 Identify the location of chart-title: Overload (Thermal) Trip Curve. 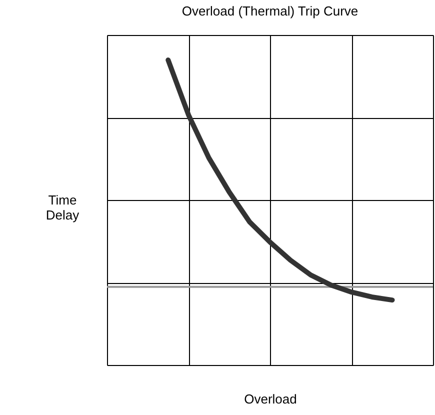
(270, 10).